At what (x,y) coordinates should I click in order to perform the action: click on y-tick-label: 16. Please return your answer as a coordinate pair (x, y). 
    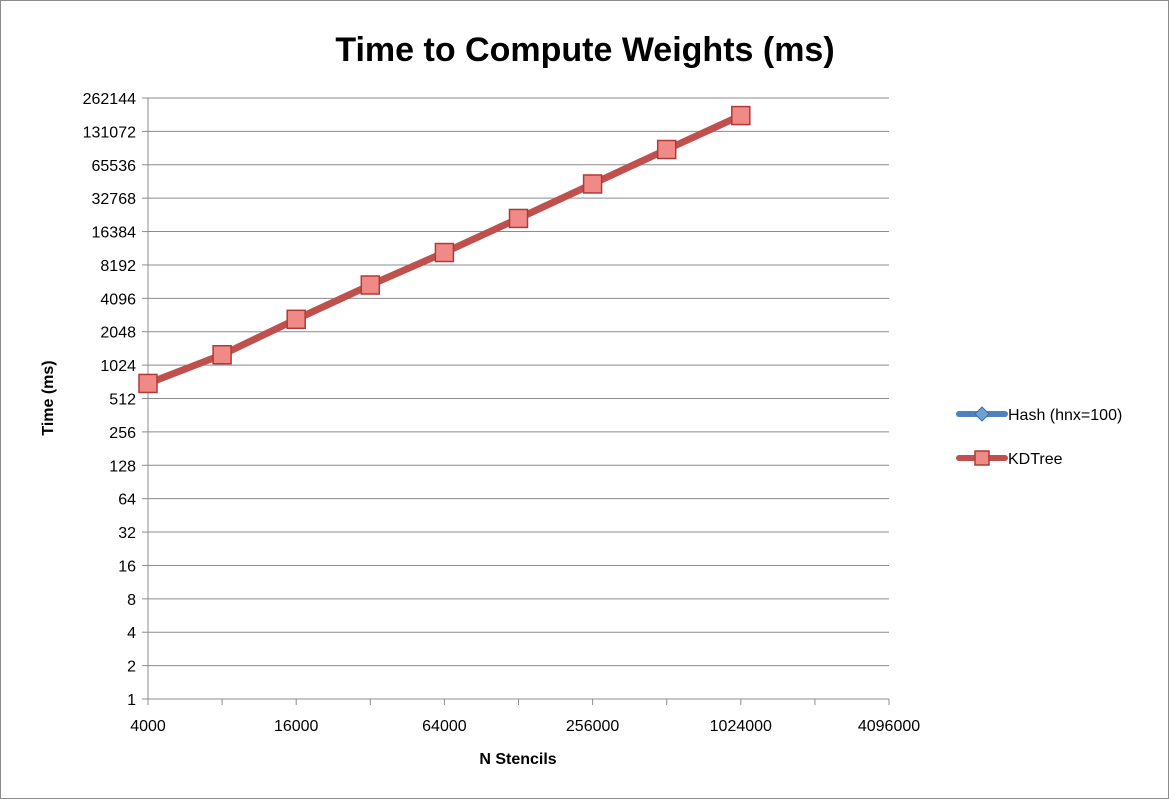
    Looking at the image, I should click on (127, 566).